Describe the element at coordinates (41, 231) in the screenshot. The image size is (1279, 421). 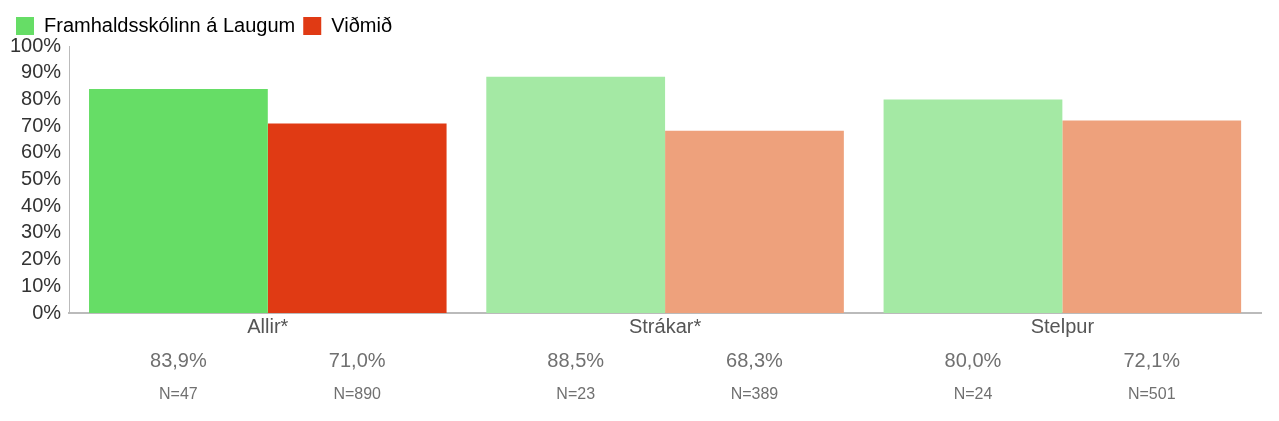
I see `y-tick-label: 30%` at that location.